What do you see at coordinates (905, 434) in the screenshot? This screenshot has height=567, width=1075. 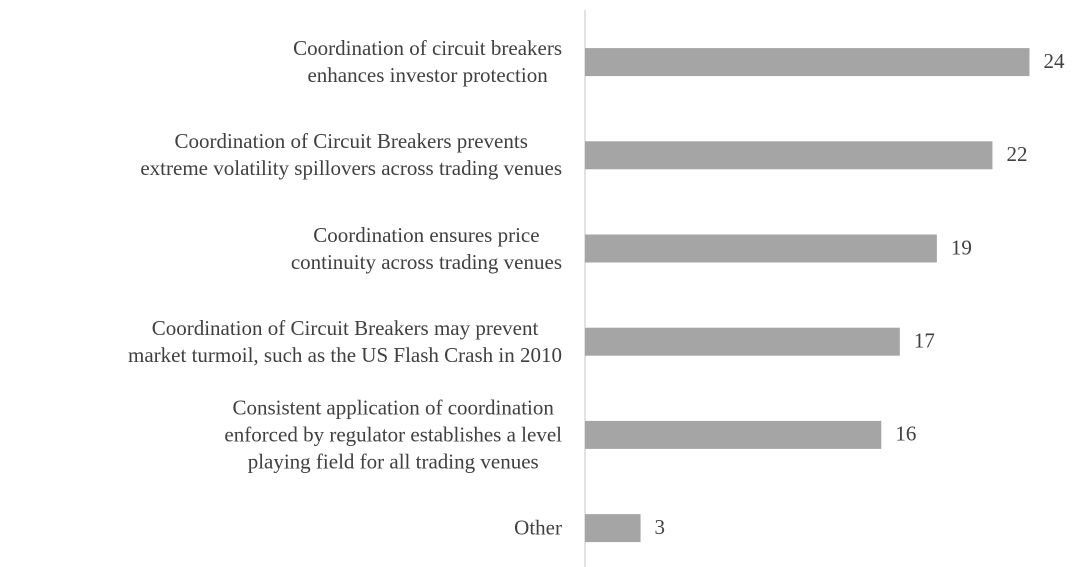 I see `value-label: 16` at bounding box center [905, 434].